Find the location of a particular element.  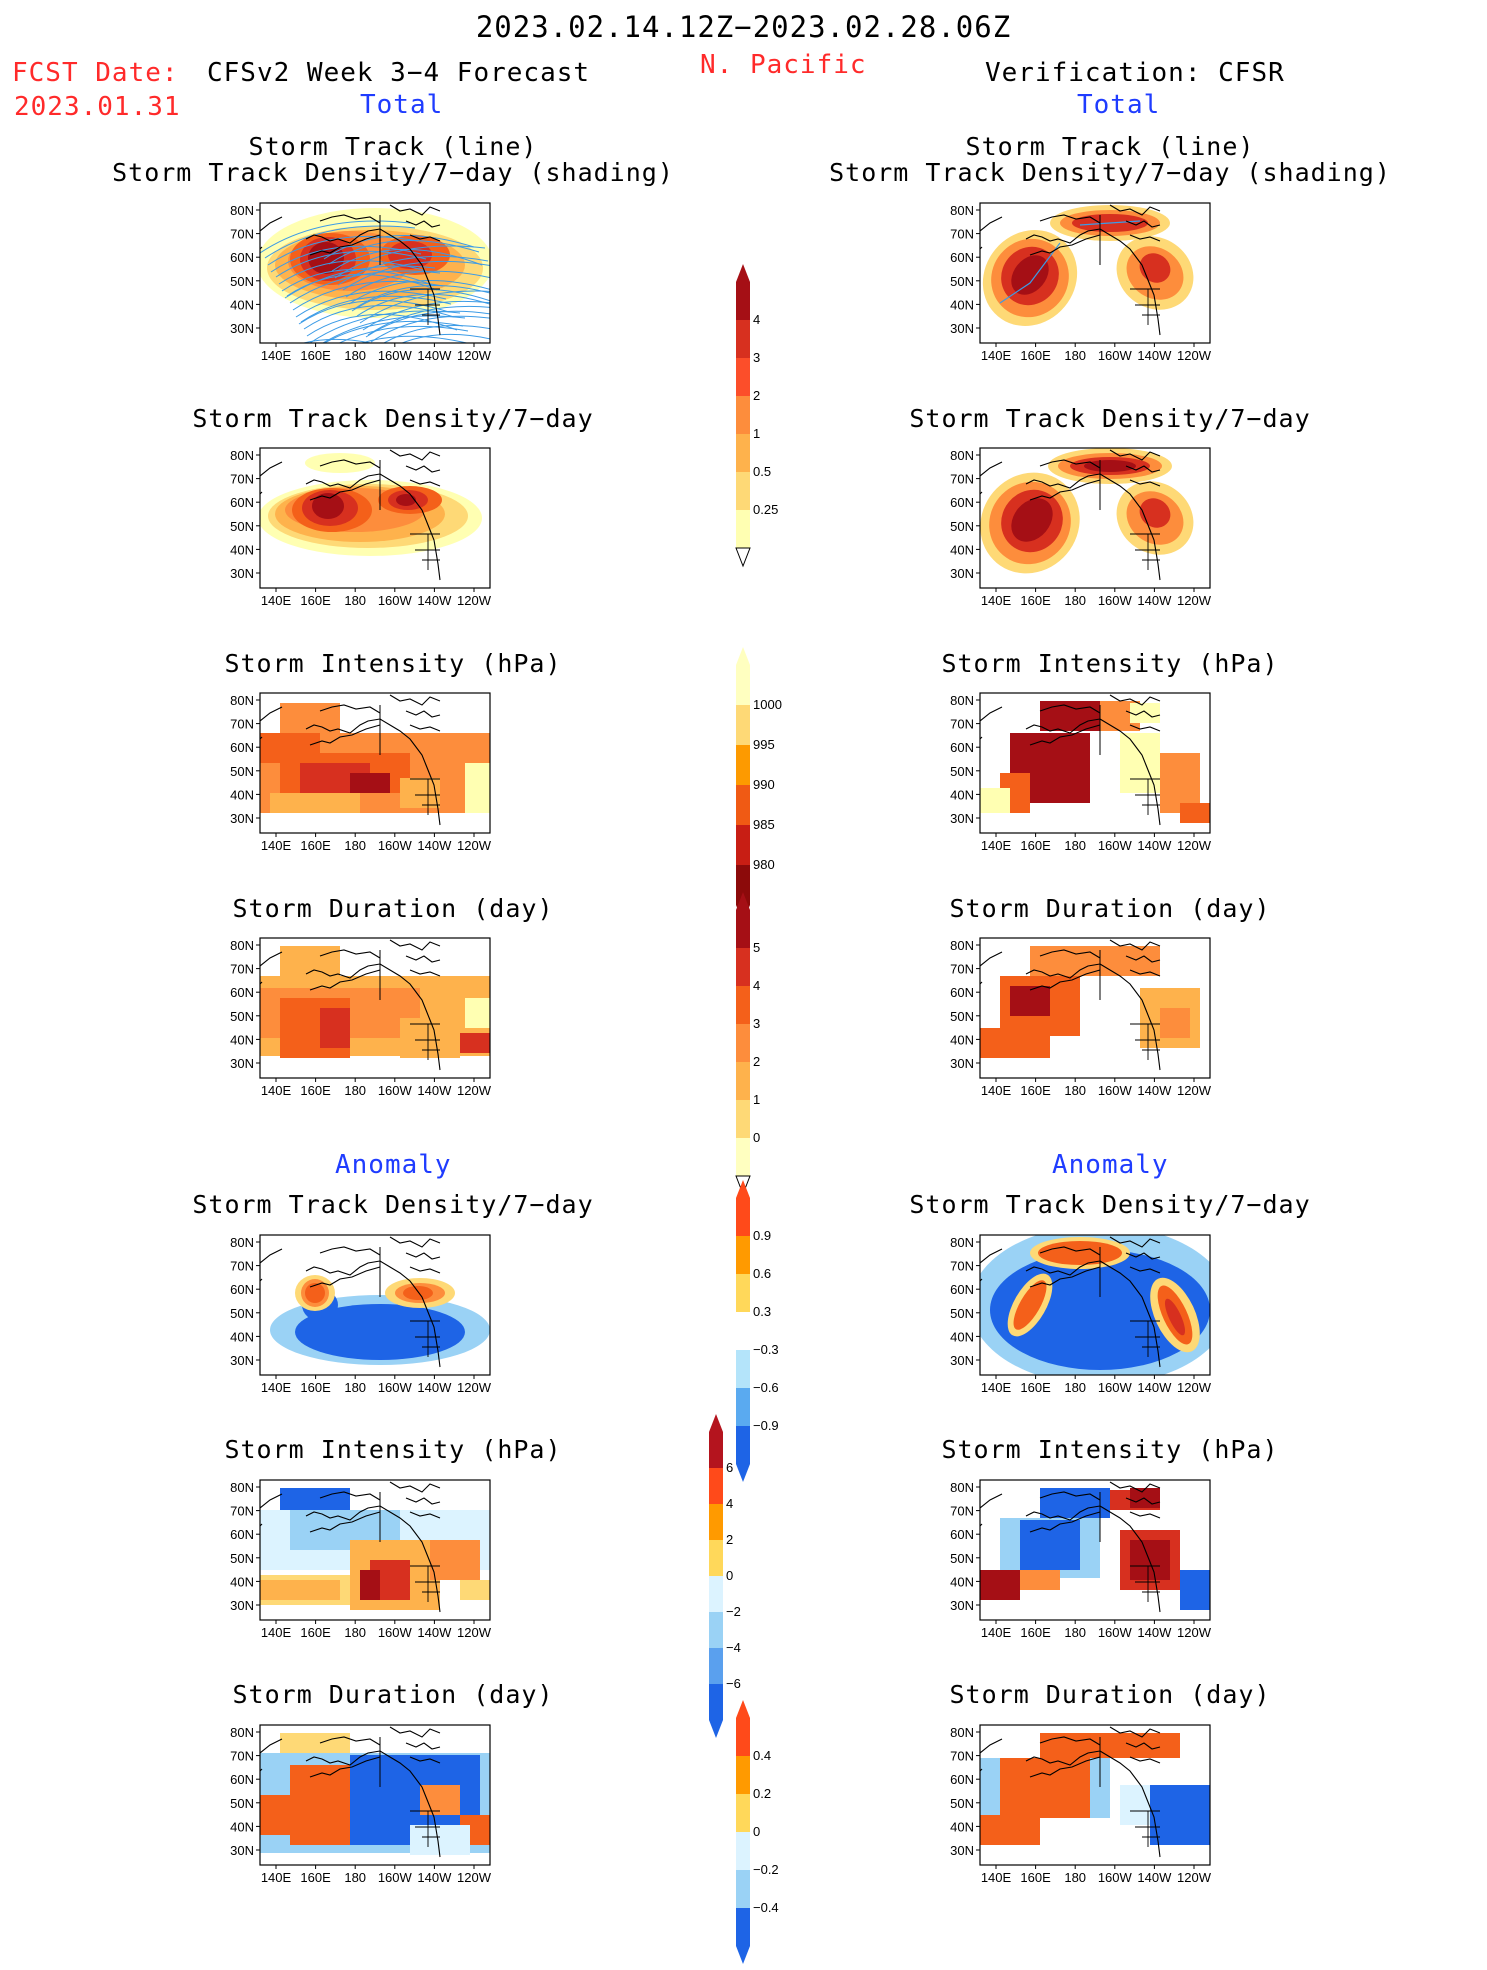

colorbar-tick-label: 0.25 is located at coordinates (765, 509).